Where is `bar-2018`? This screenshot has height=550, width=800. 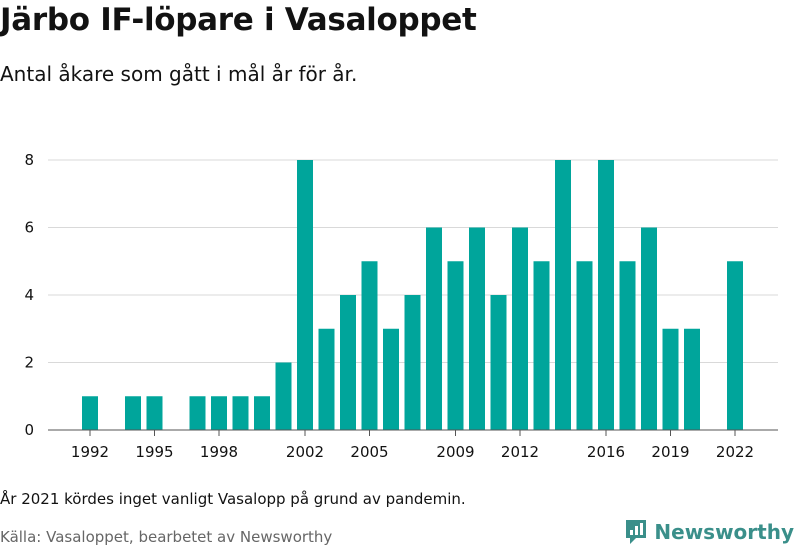
bar-2018 is located at coordinates (649, 328).